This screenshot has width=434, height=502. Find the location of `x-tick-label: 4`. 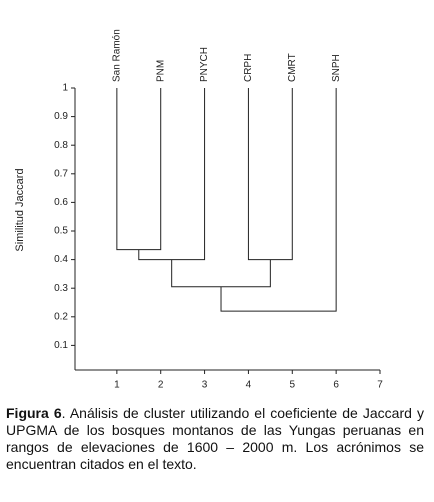

x-tick-label: 4 is located at coordinates (249, 385).